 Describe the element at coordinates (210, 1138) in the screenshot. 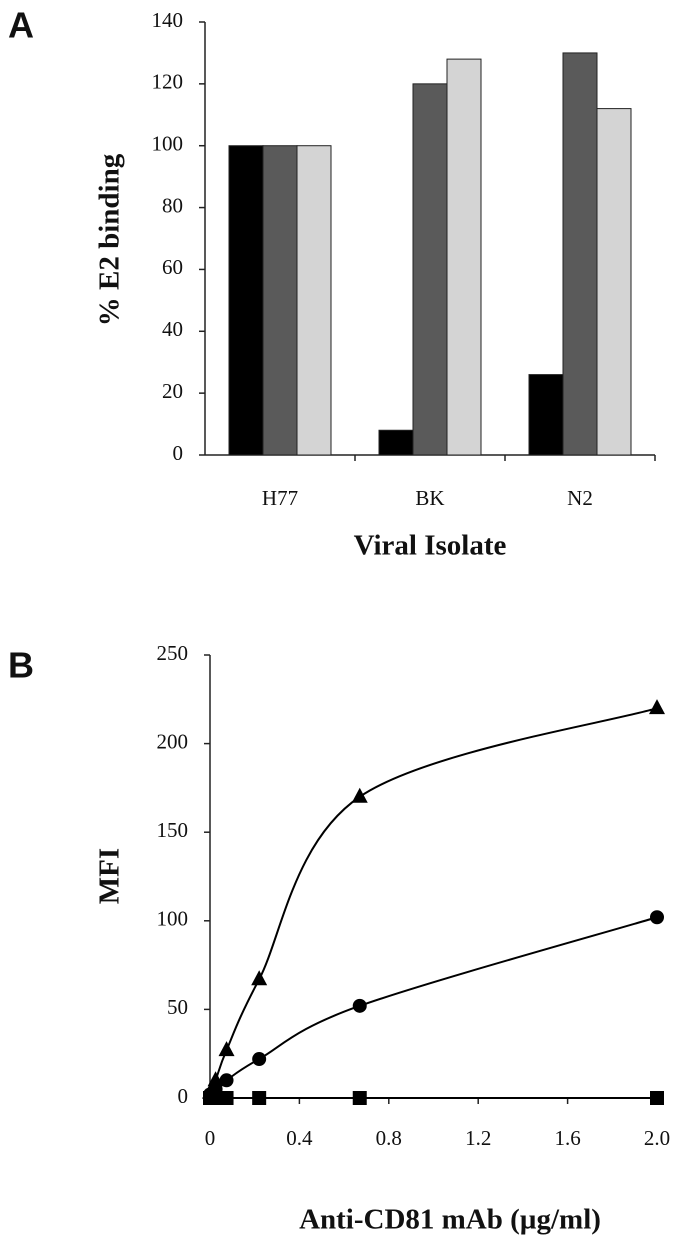

I see `x-tick-label: 0` at that location.